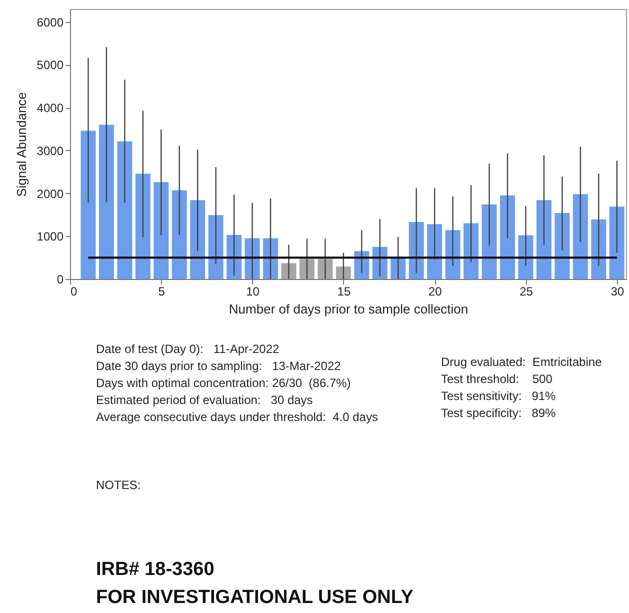 Image resolution: width=629 pixels, height=613 pixels. I want to click on text: Date of test (Day 0): 11-Apr-2022, so click(188, 349).